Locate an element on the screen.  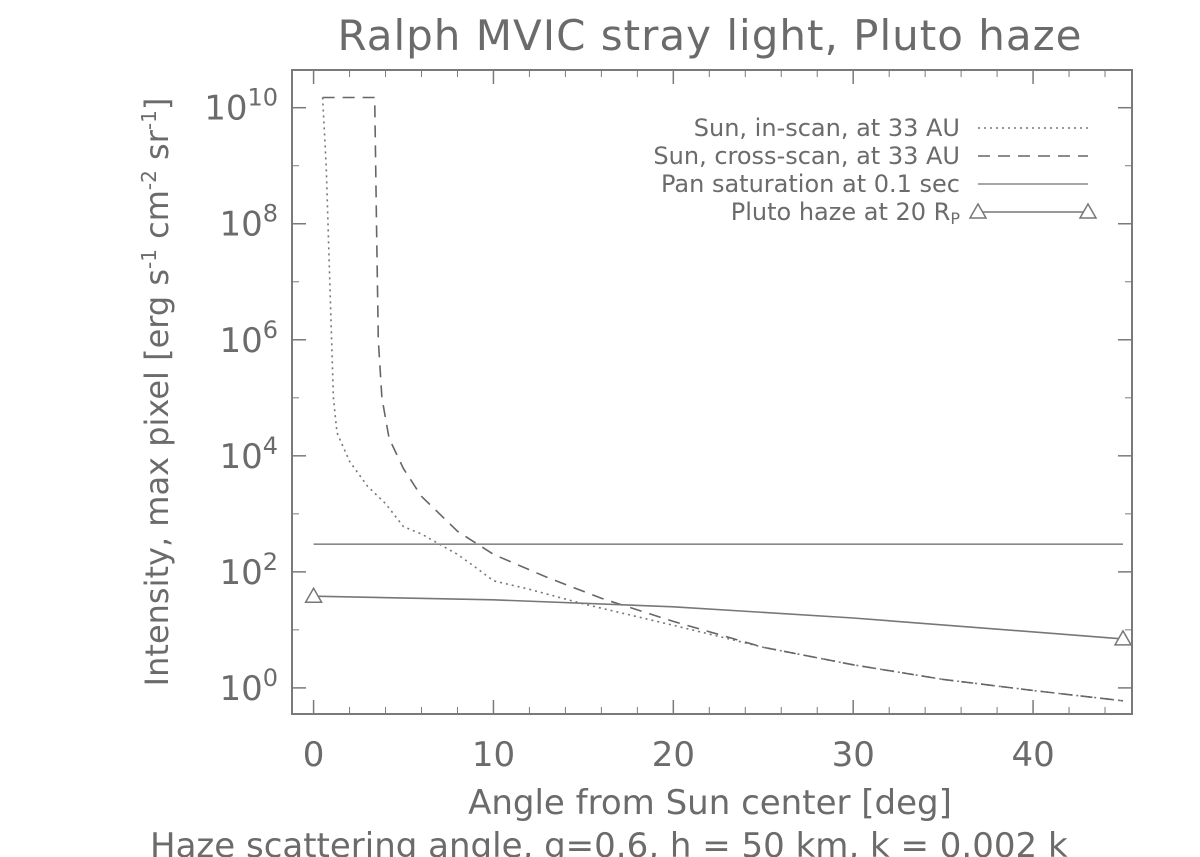
y-axis-label: Intensity, max pixel [erg s-1 cm-2 sr-1] is located at coordinates (156, 392).